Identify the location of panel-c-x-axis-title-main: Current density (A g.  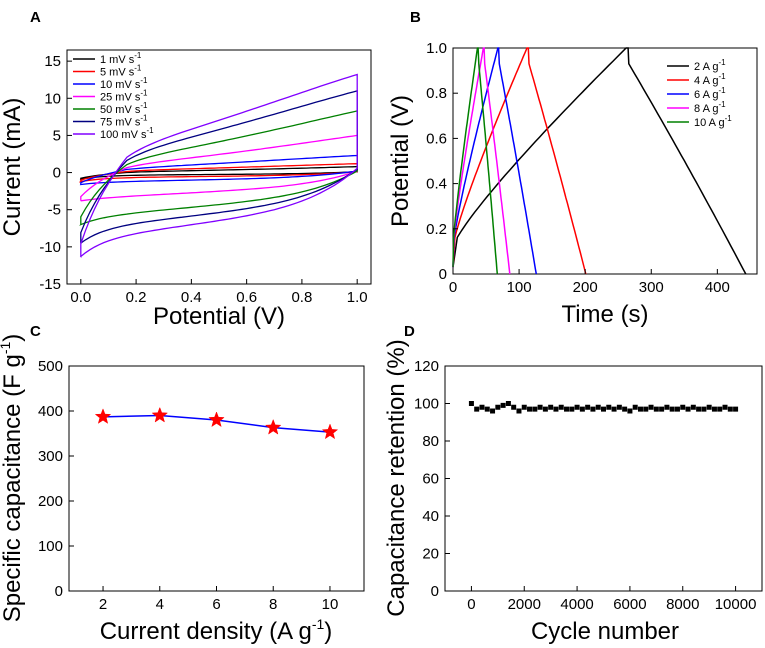
(206, 631).